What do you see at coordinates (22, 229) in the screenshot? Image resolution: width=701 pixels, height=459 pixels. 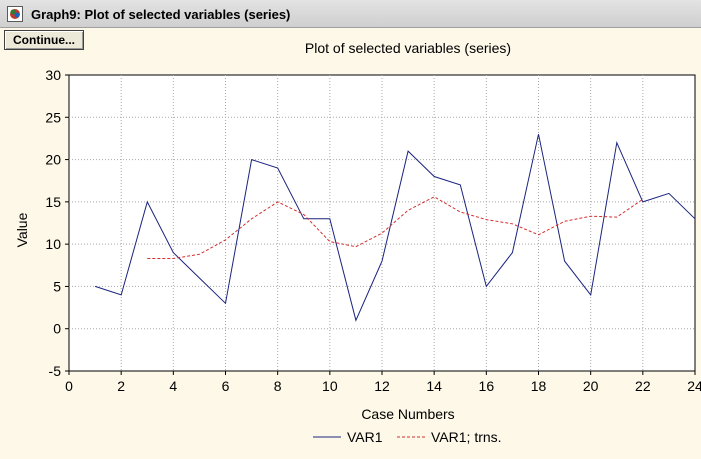 I see `y-axis-label: Value` at bounding box center [22, 229].